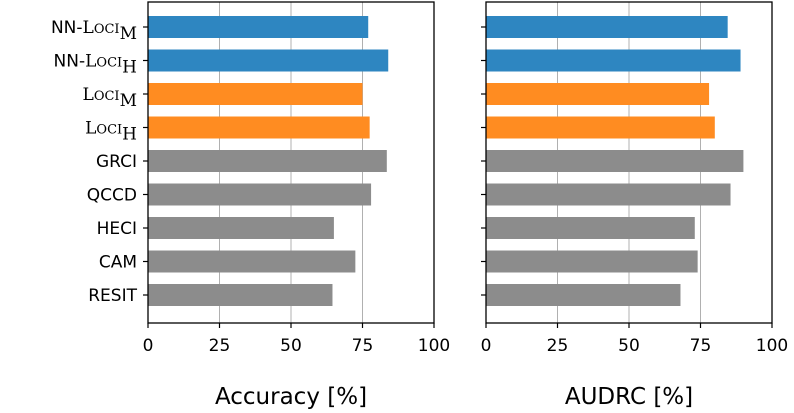  I want to click on category-label: RESIT, so click(112, 296).